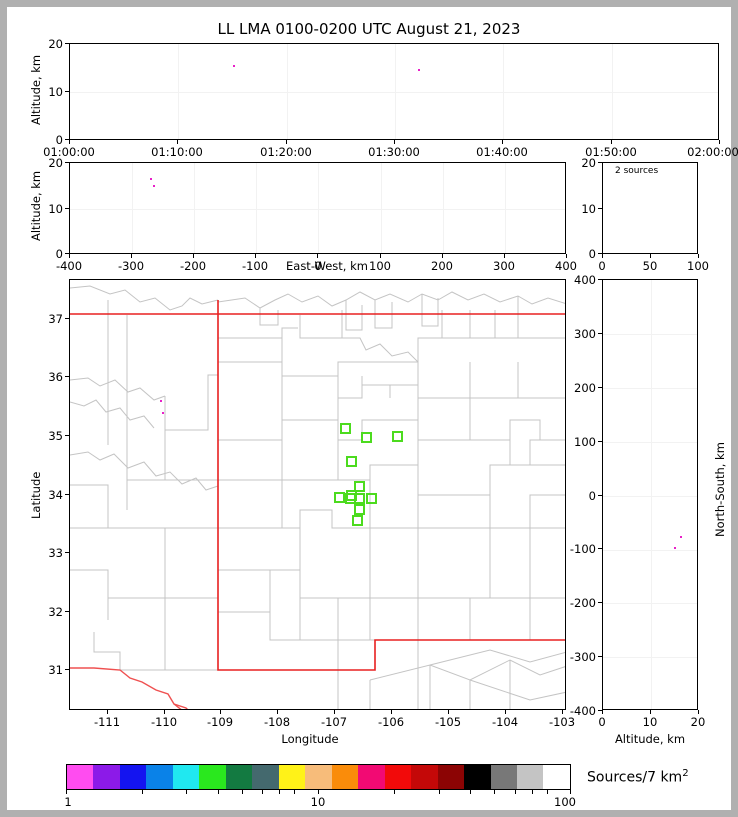 The width and height of the screenshot is (738, 817). What do you see at coordinates (502, 152) in the screenshot?
I see `tick-label: 01:40:00` at bounding box center [502, 152].